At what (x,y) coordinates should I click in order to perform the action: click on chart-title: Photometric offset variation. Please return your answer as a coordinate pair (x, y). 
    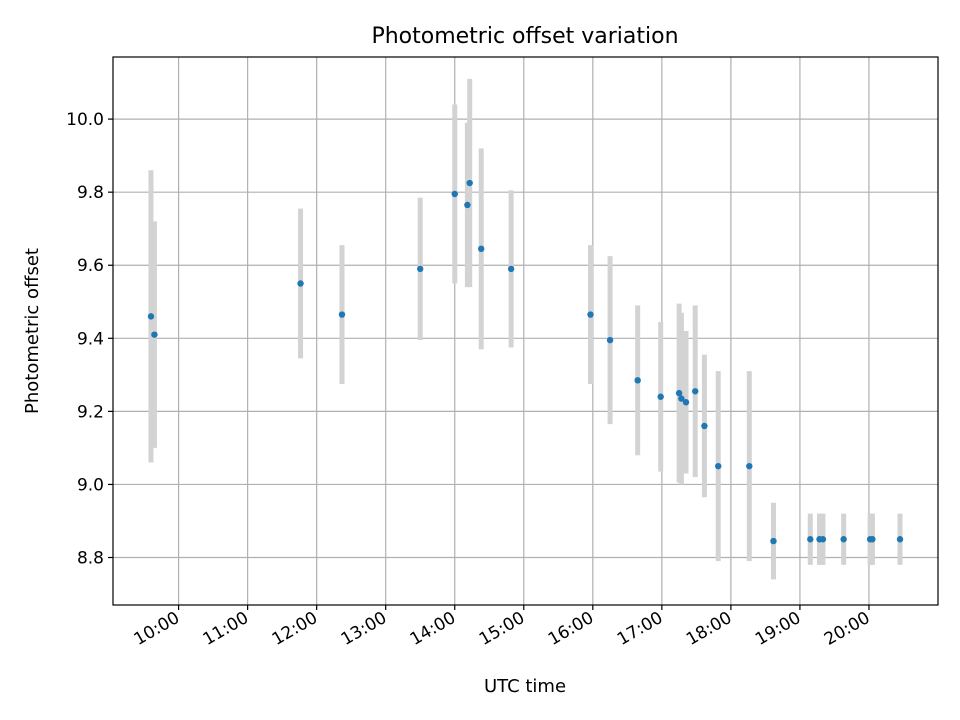
    Looking at the image, I should click on (524, 36).